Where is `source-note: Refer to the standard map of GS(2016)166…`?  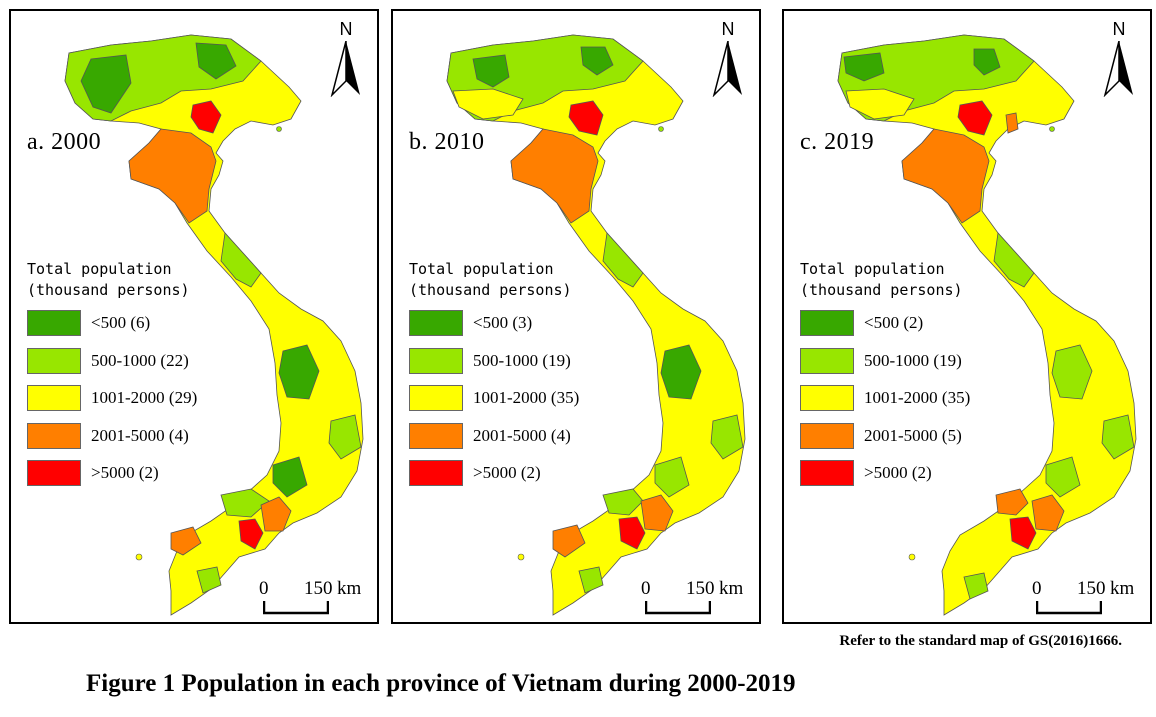 source-note: Refer to the standard map of GS(2016)166… is located at coordinates (980, 641).